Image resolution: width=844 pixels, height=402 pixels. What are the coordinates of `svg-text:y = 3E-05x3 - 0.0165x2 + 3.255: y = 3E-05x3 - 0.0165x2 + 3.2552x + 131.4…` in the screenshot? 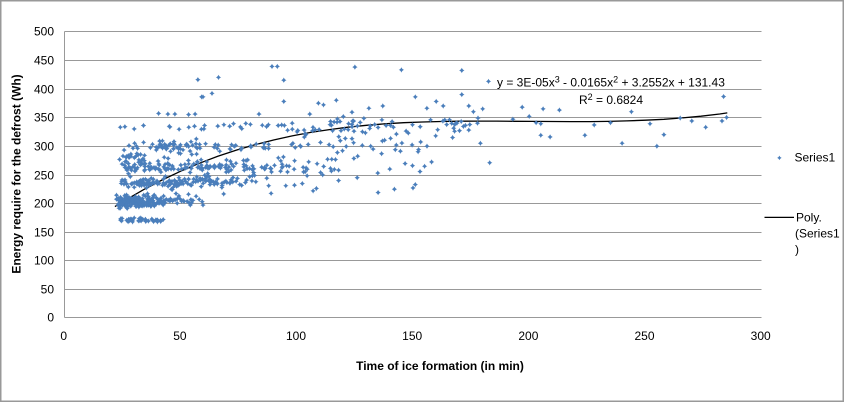 It's located at (611, 82).